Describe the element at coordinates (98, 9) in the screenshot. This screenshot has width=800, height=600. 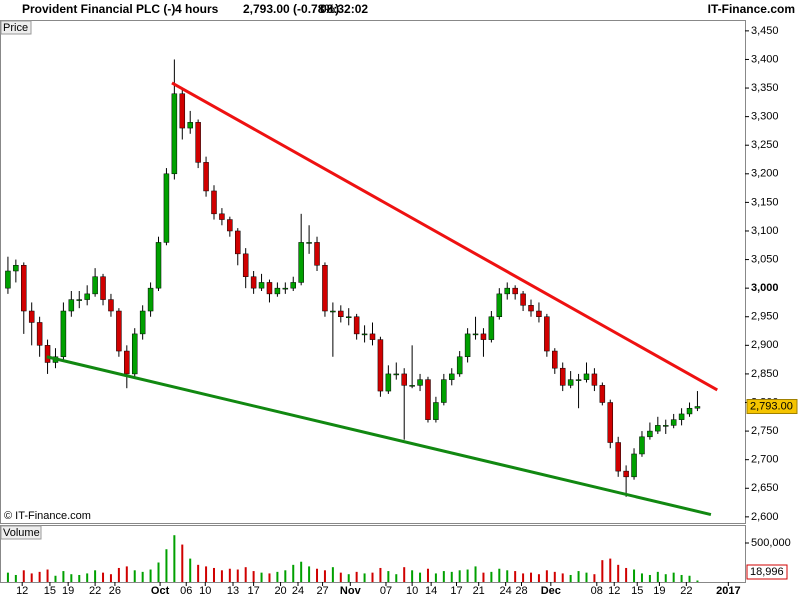
I see `chart-title: Provident Financial PLC (-)` at that location.